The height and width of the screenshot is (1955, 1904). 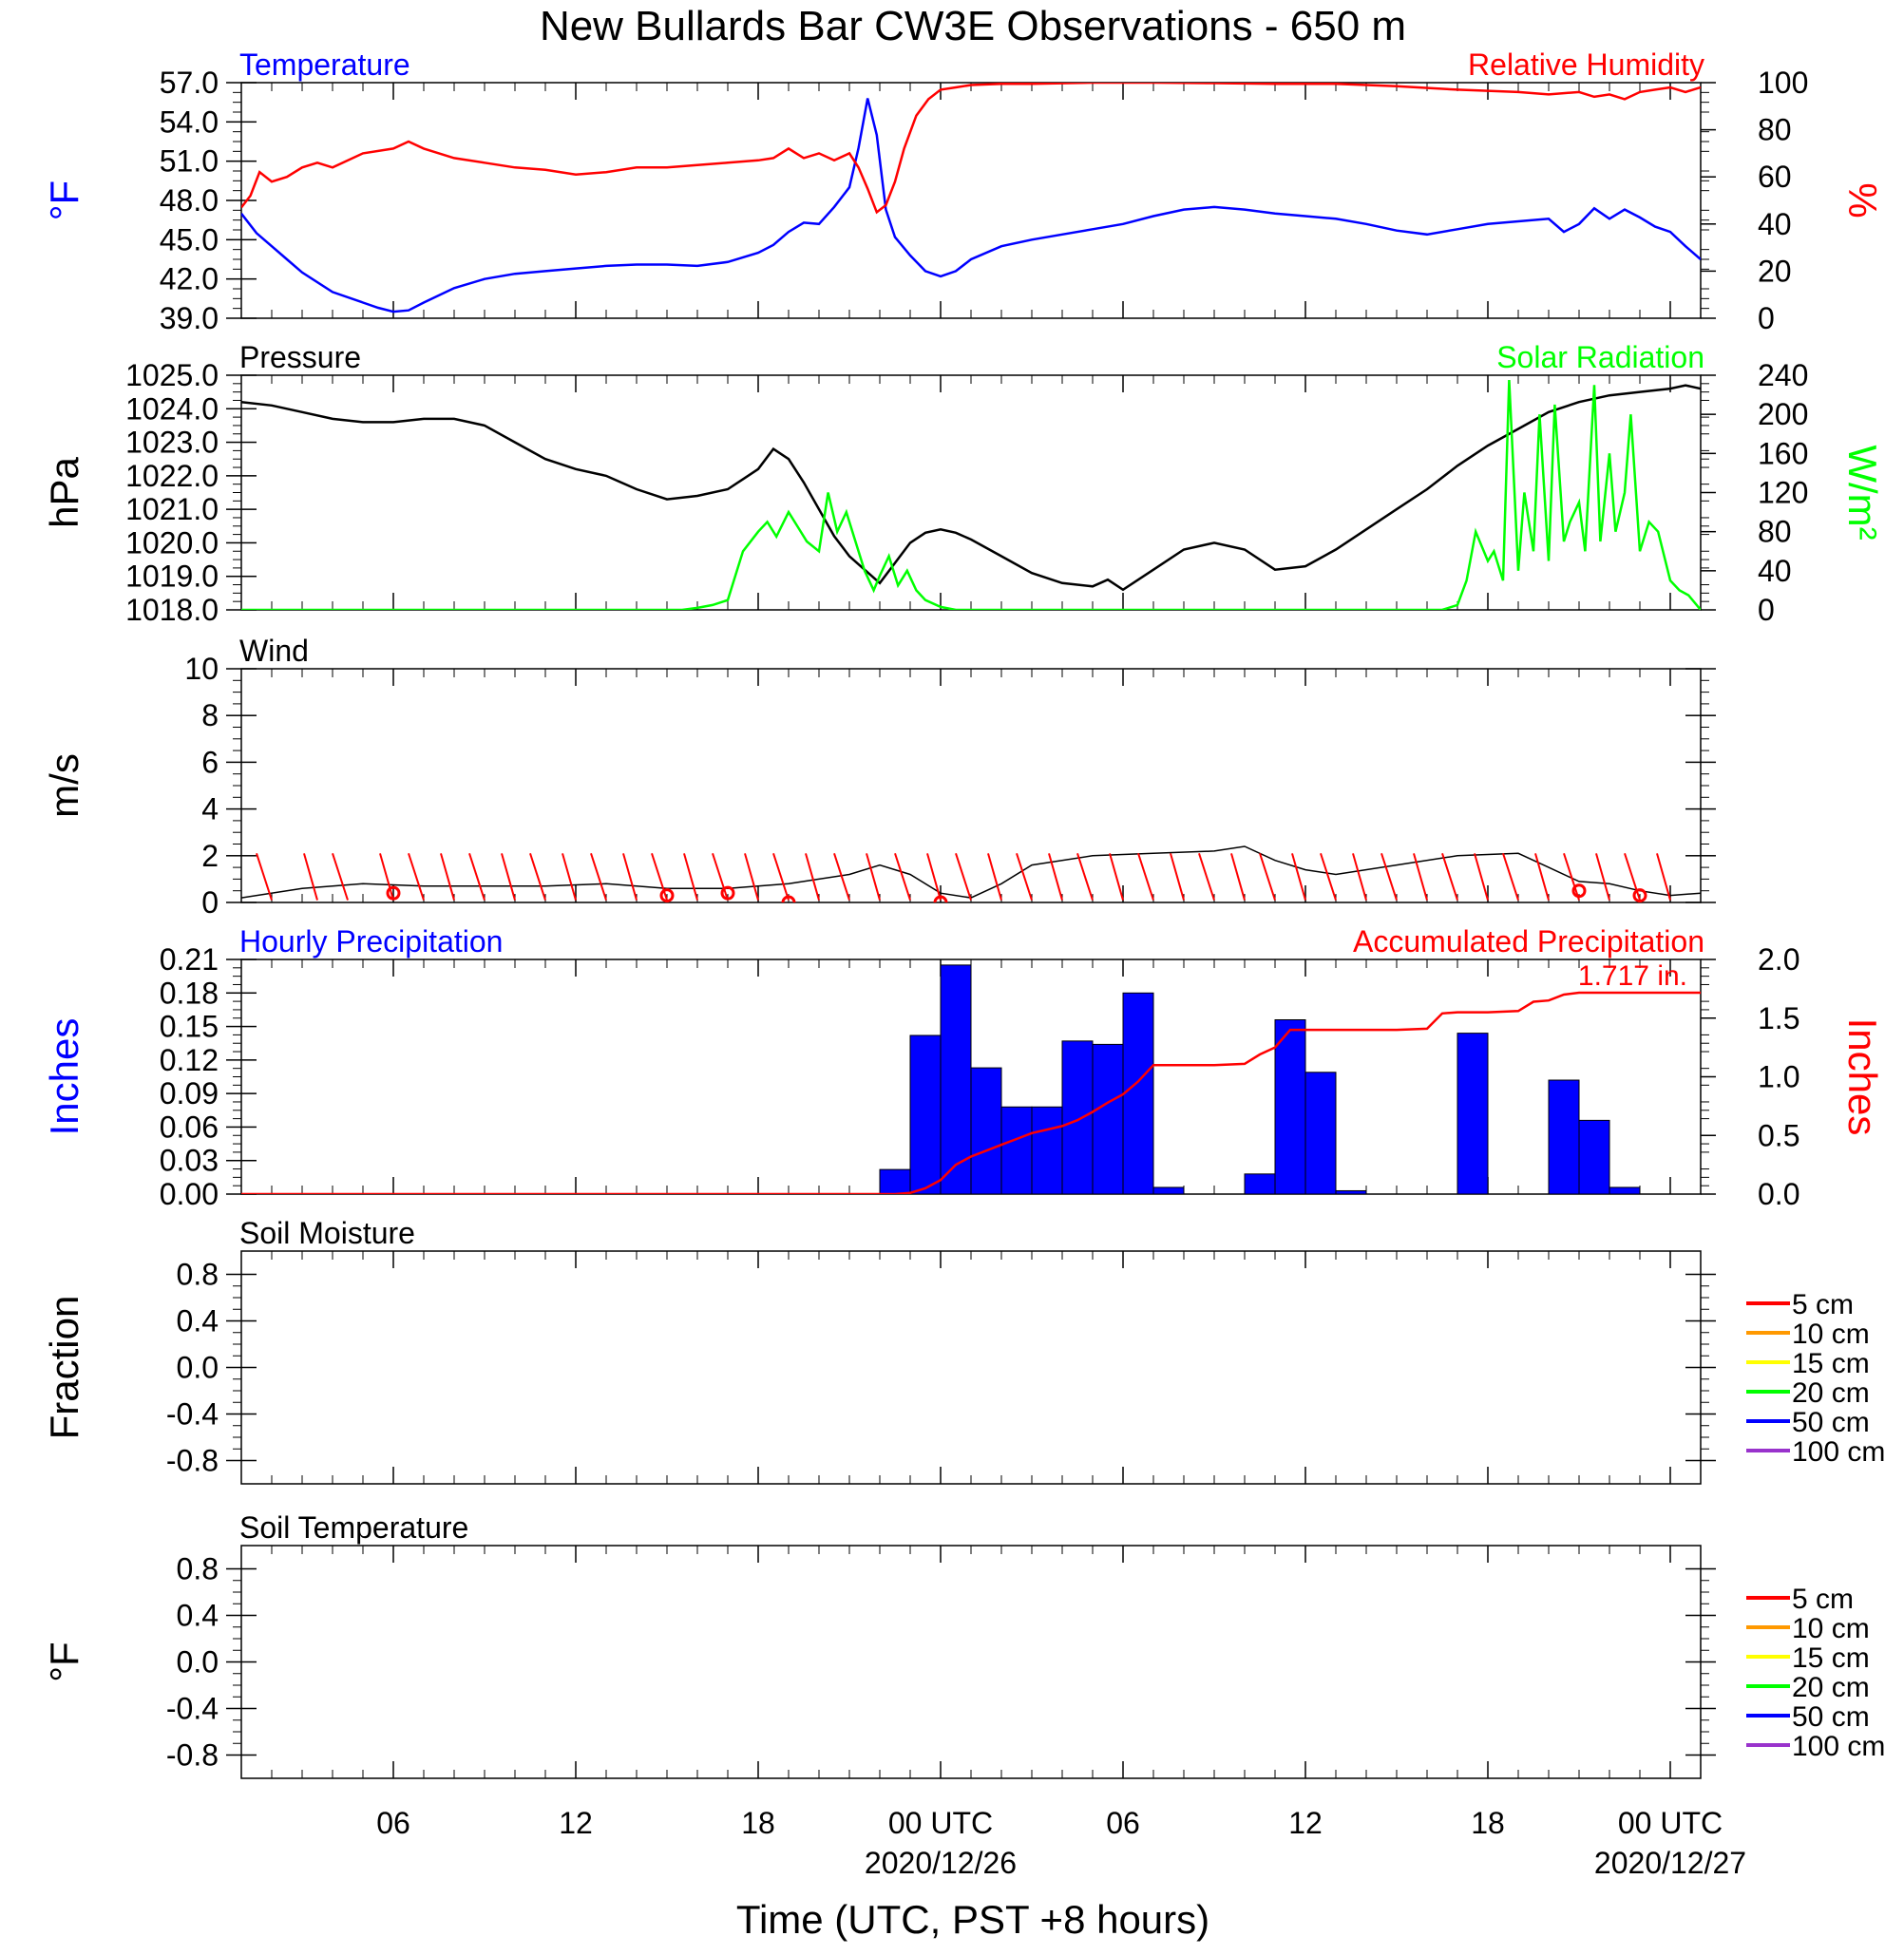 What do you see at coordinates (172, 375) in the screenshot?
I see `y-left-tick-label: 1025.0` at bounding box center [172, 375].